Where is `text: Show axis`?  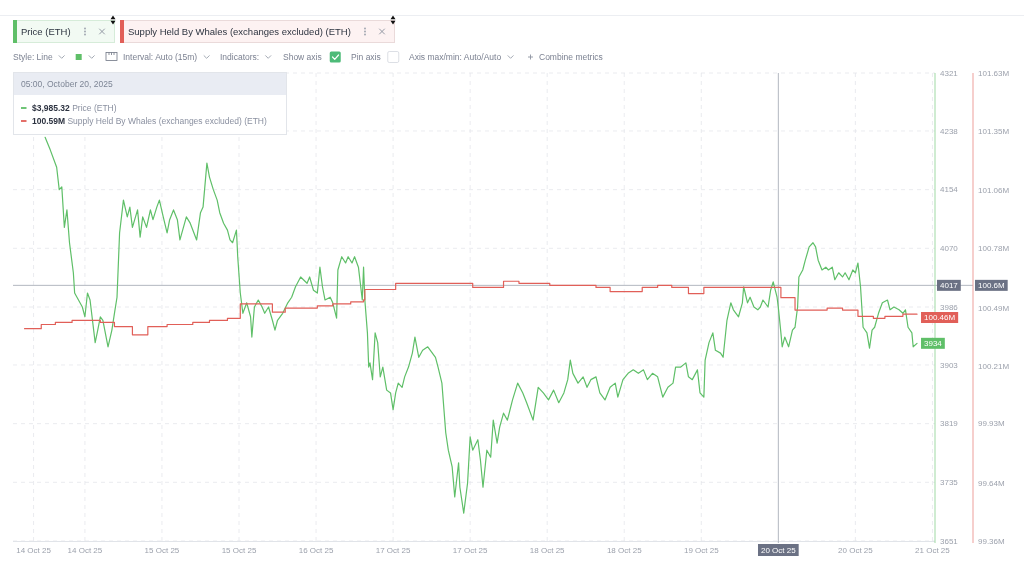 text: Show axis is located at coordinates (302, 56).